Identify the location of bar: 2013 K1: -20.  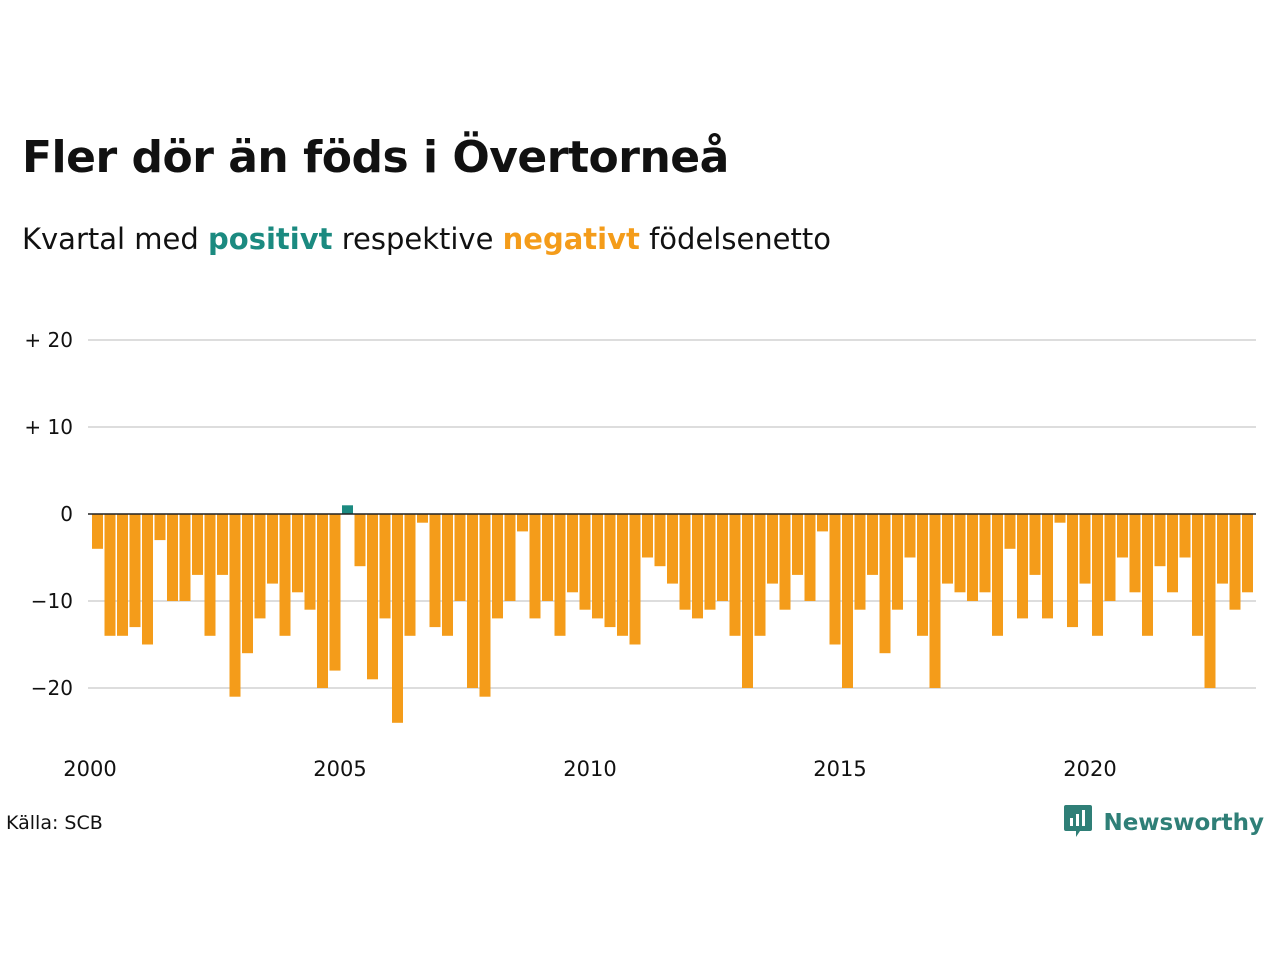
(747, 601).